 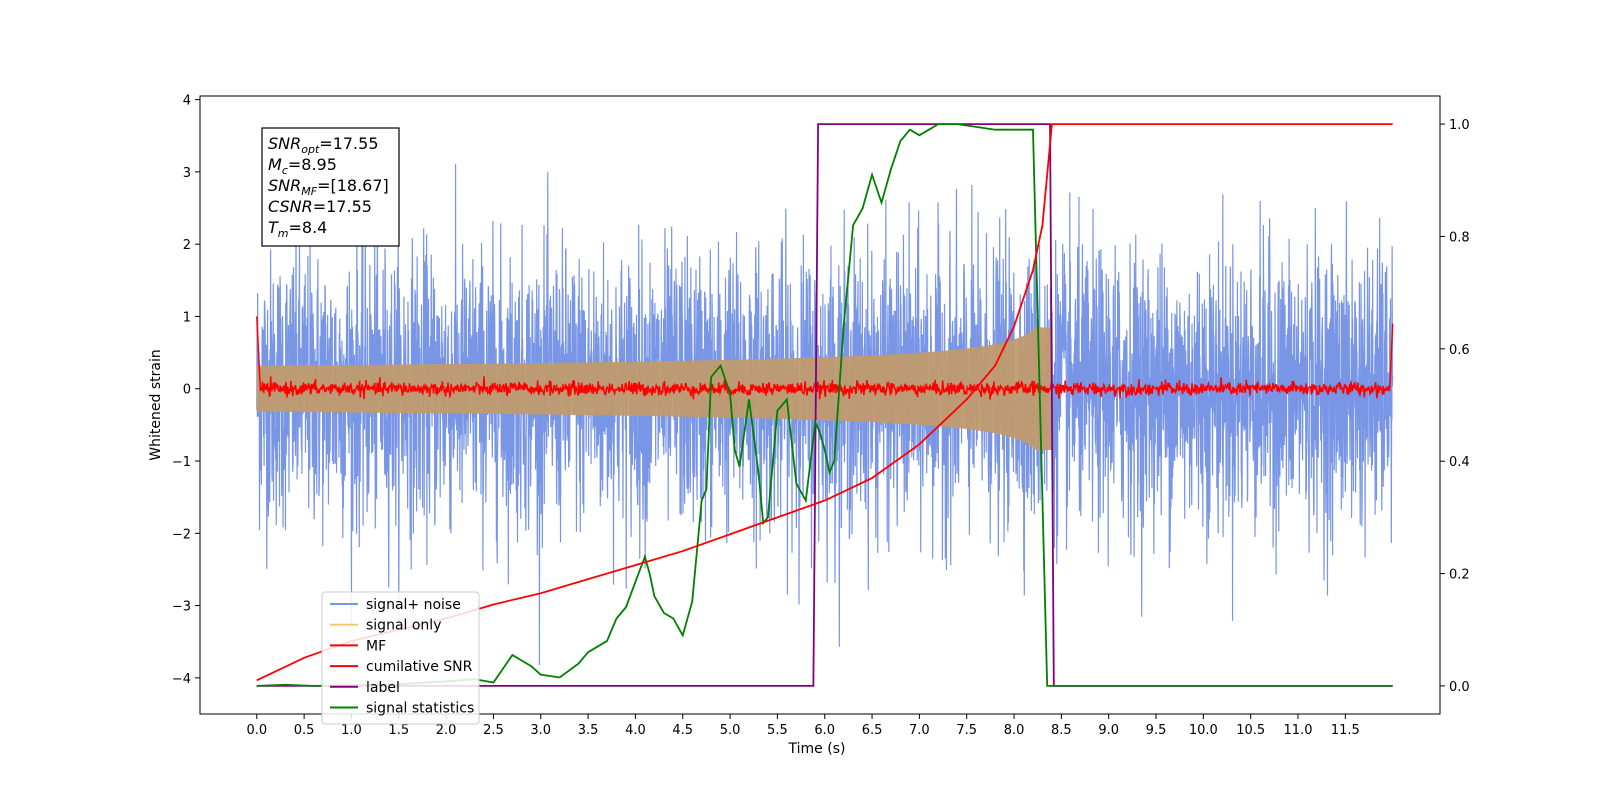 What do you see at coordinates (1061, 730) in the screenshot?
I see `x-tick-label: 8.5` at bounding box center [1061, 730].